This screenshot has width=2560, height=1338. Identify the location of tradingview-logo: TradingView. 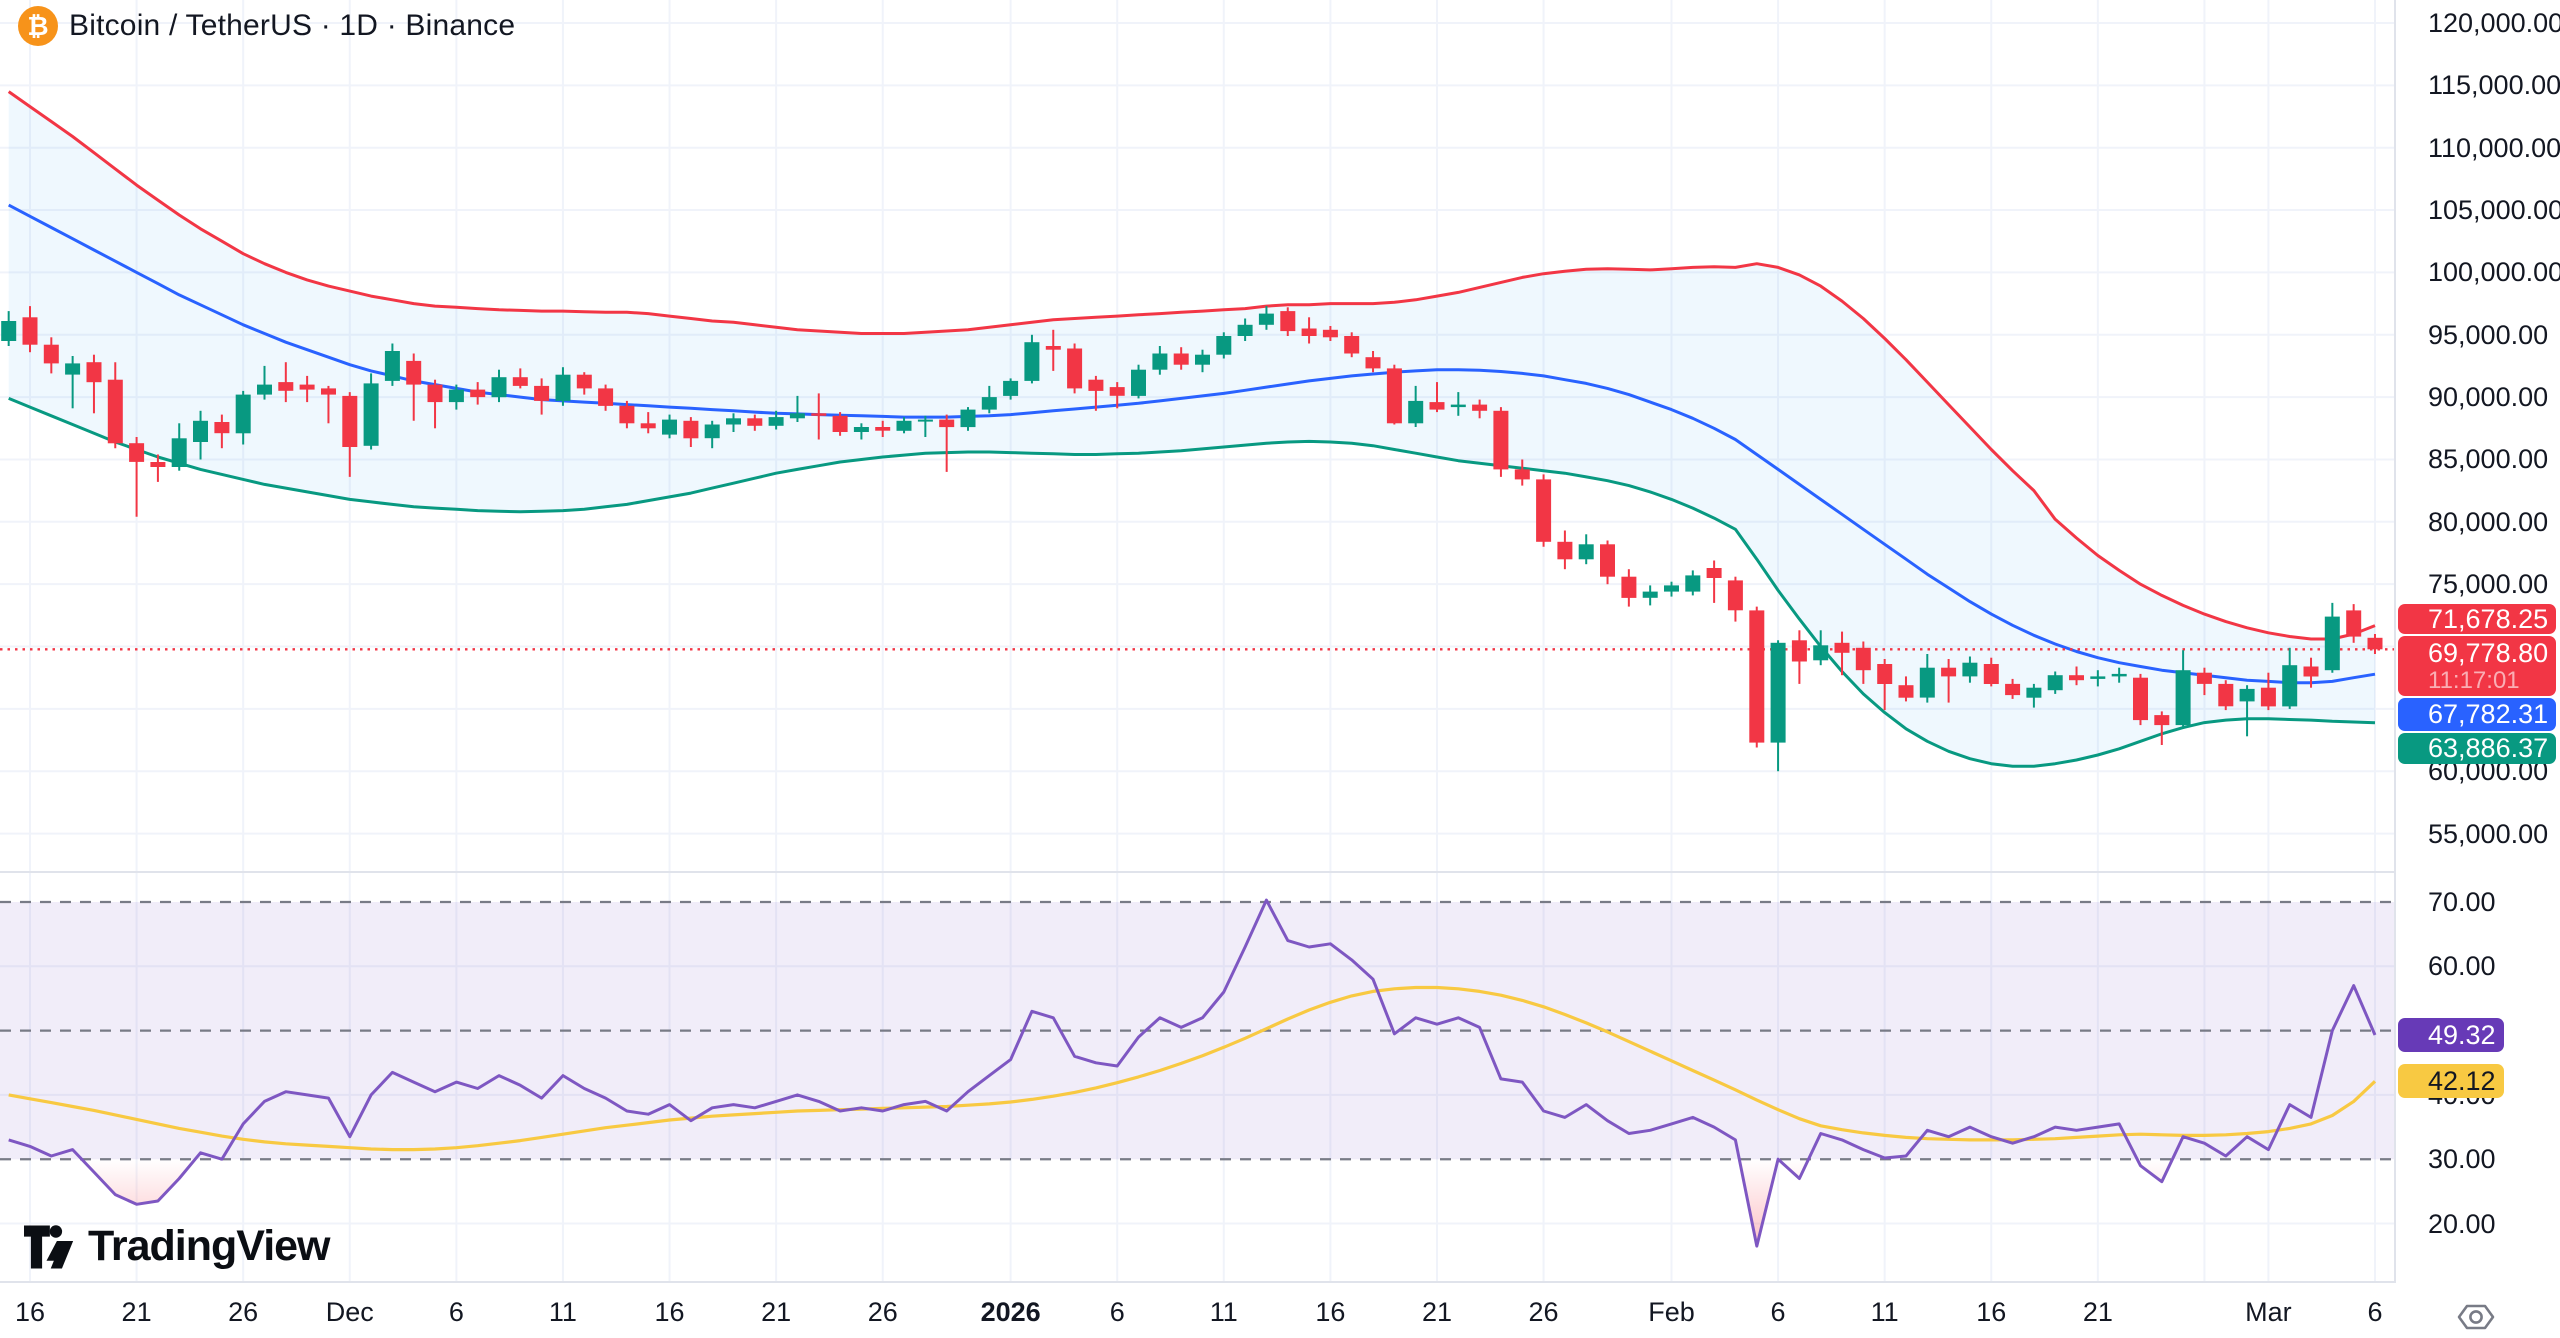
(177, 1246).